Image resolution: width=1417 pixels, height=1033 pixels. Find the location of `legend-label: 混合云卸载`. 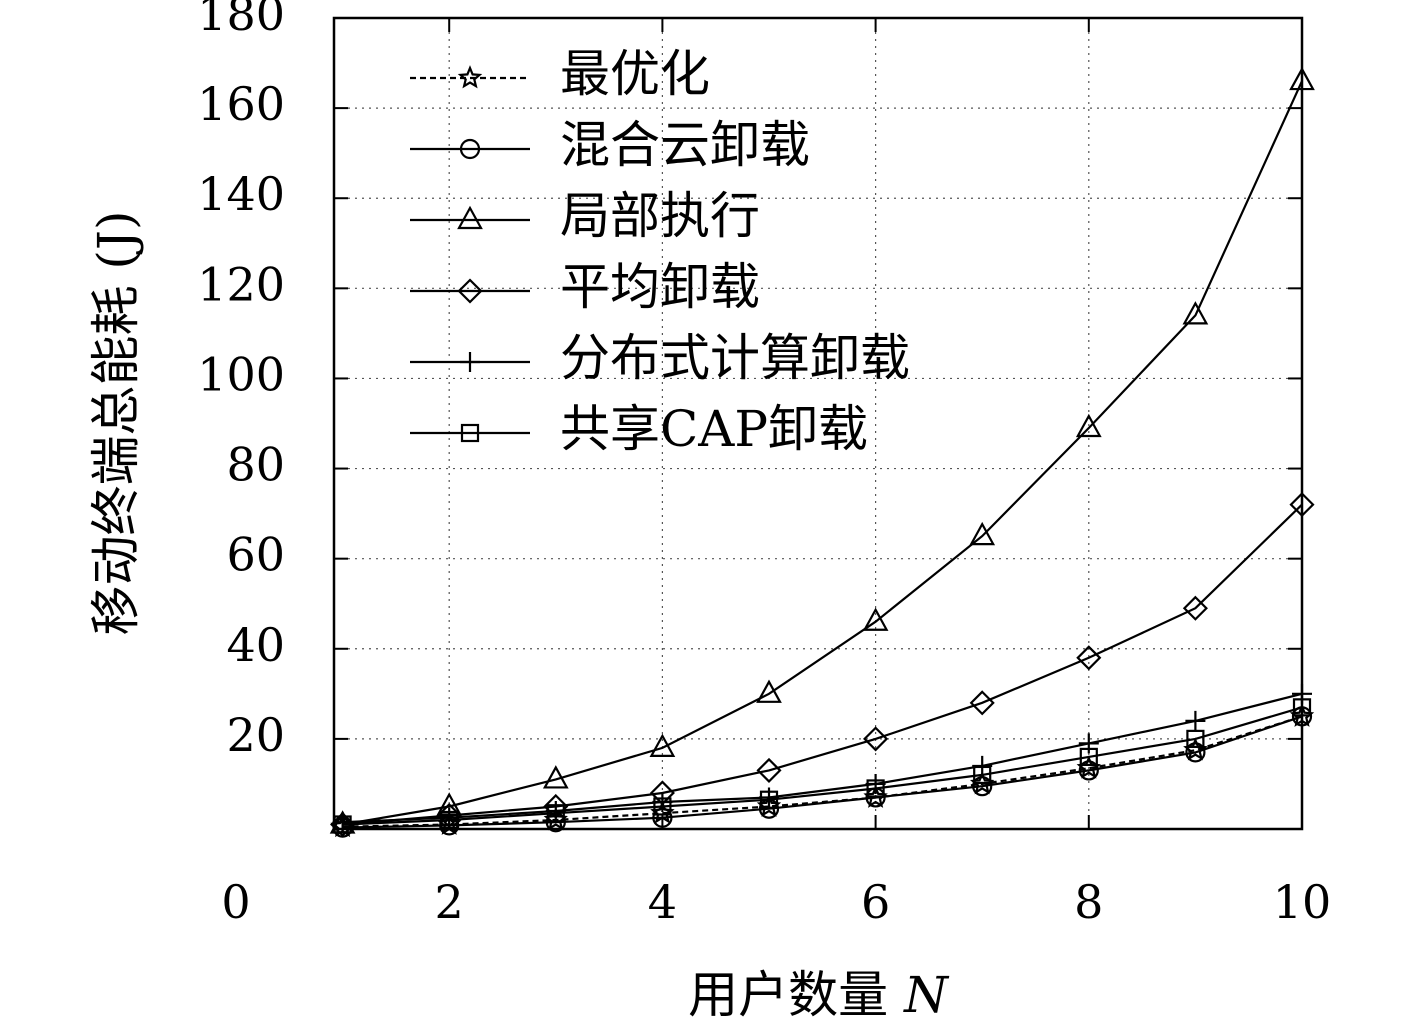

legend-label: 混合云卸载 is located at coordinates (685, 145).